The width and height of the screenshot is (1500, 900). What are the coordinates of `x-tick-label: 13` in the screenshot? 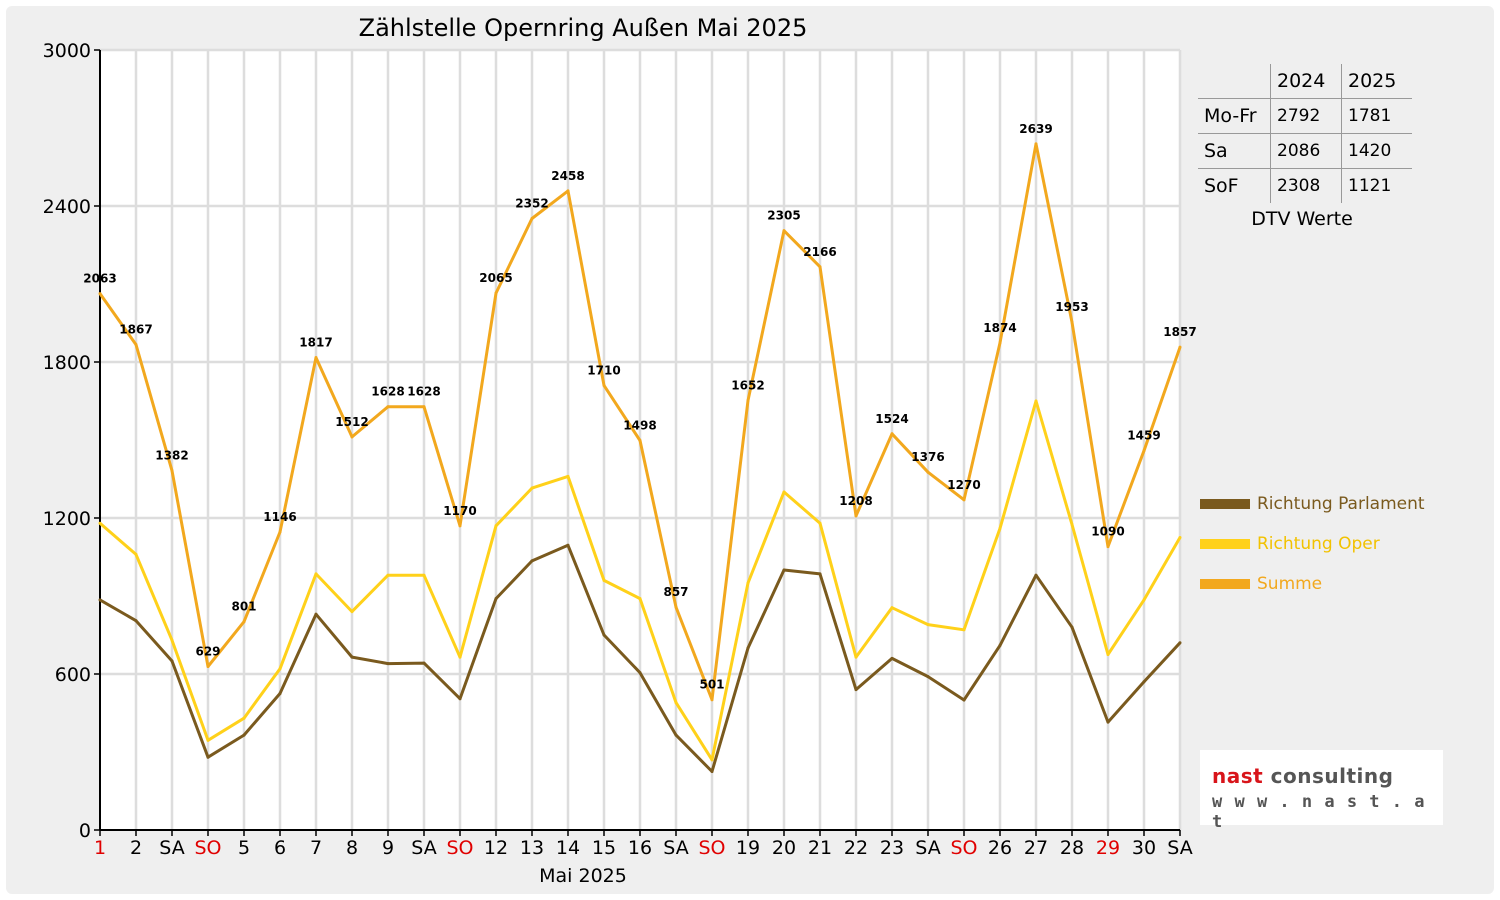 It's located at (532, 848).